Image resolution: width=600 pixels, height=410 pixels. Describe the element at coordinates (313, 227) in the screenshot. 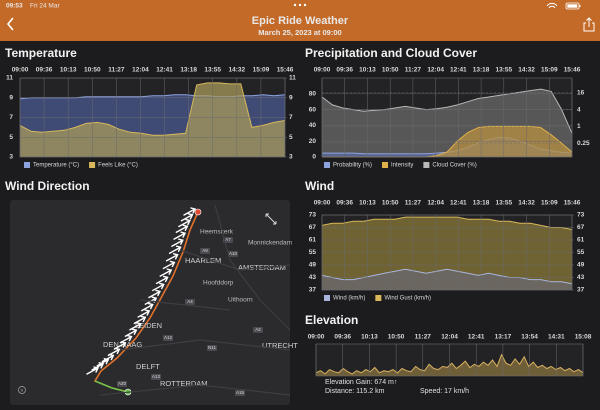

I see `y-tick-label: 67` at that location.